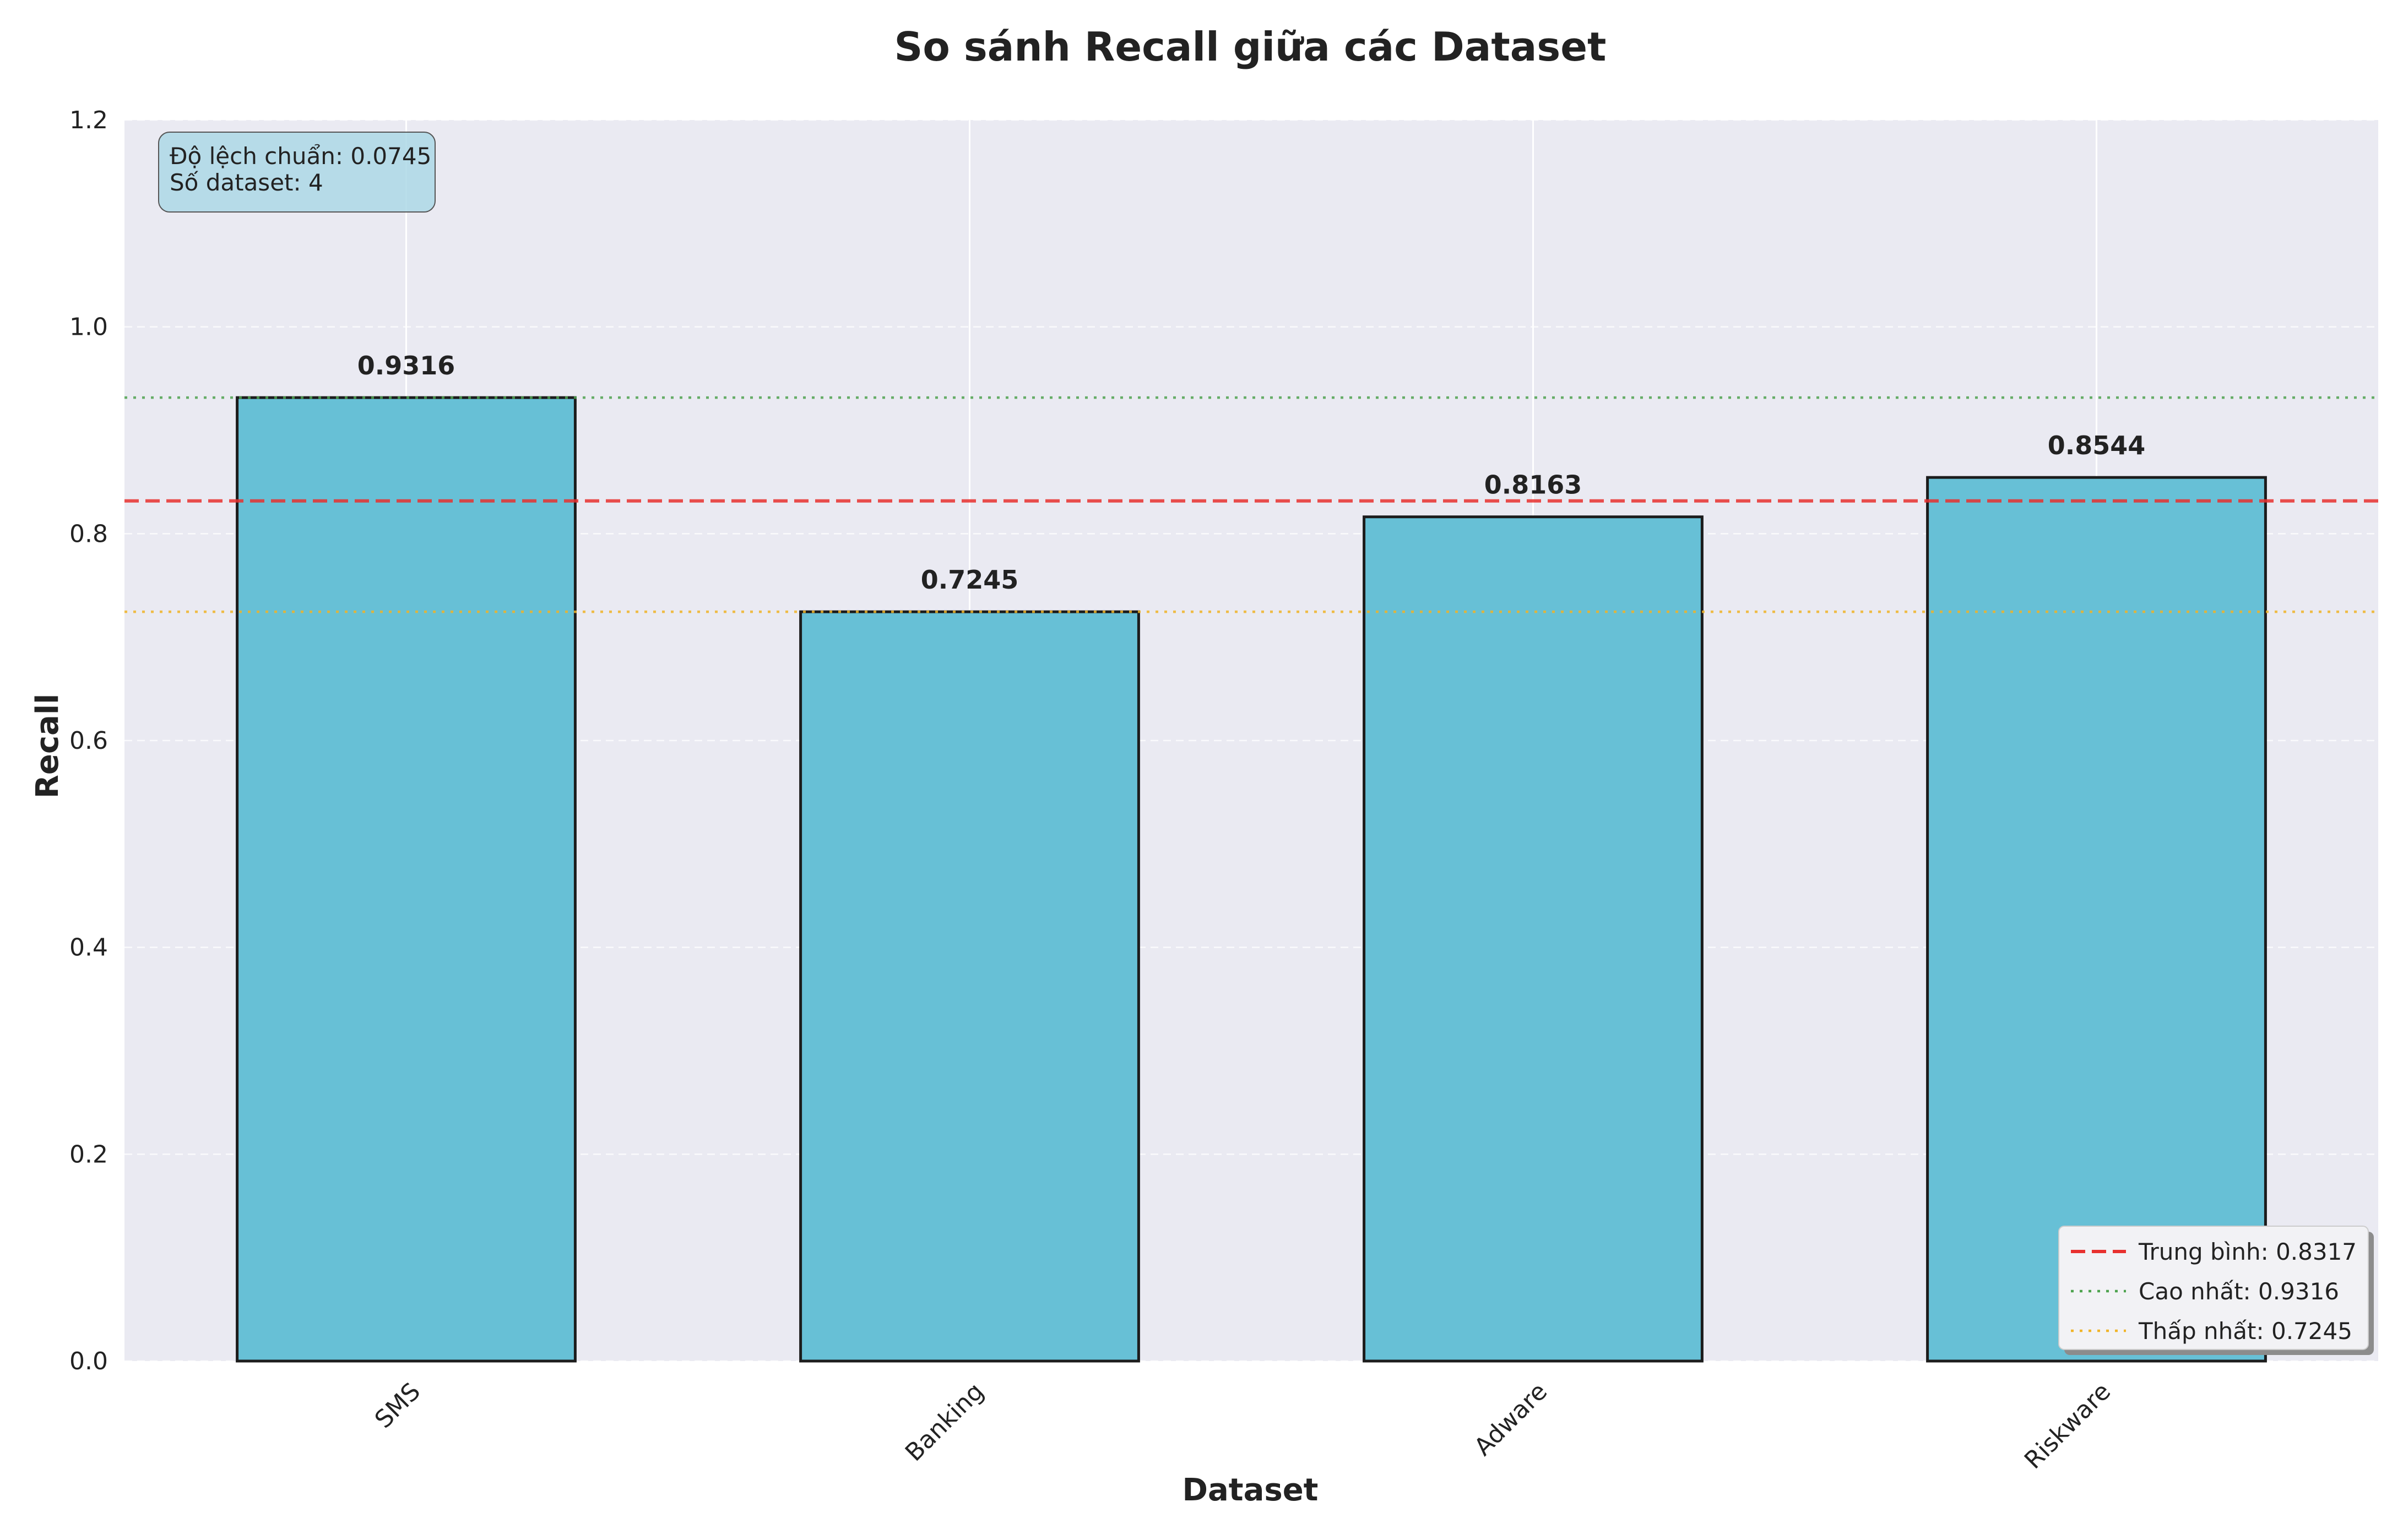 Image resolution: width=2403 pixels, height=1540 pixels. What do you see at coordinates (2247, 1251) in the screenshot?
I see `legend-entry: Trung bình: 0.8317` at bounding box center [2247, 1251].